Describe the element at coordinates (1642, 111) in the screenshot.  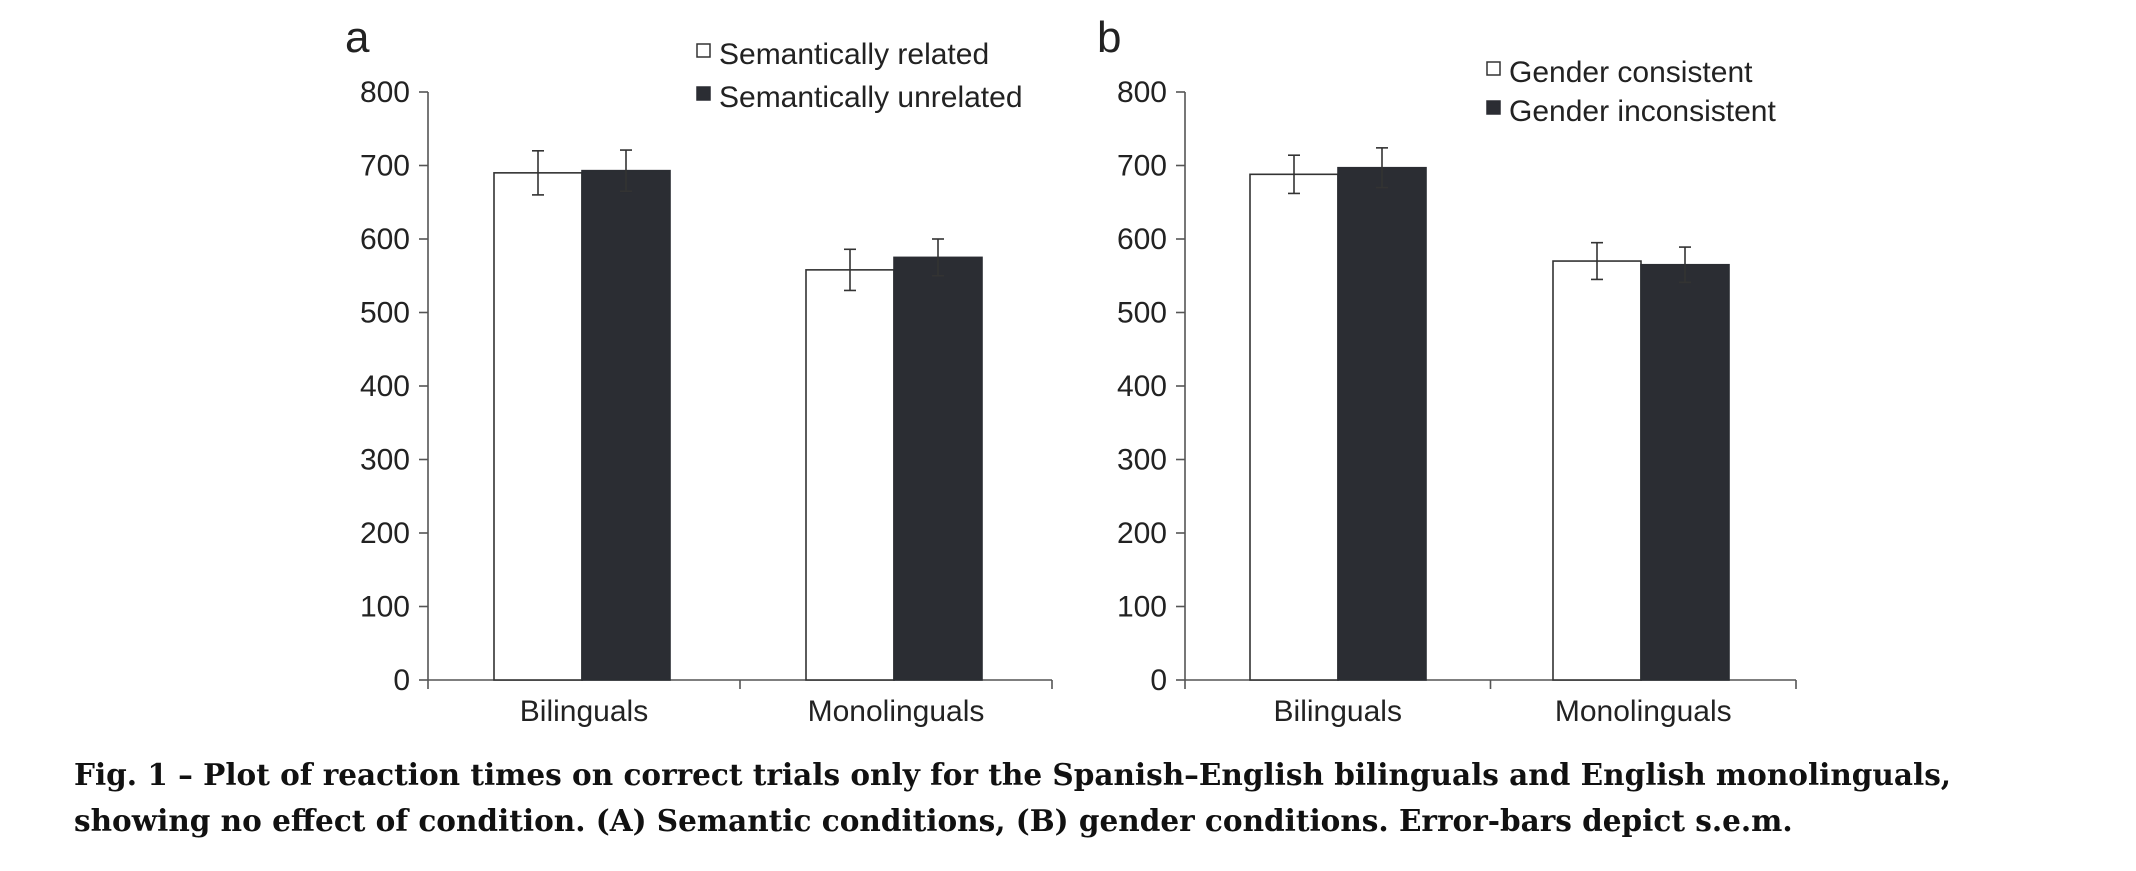
I see `legend-label: Gender inconsistent` at that location.